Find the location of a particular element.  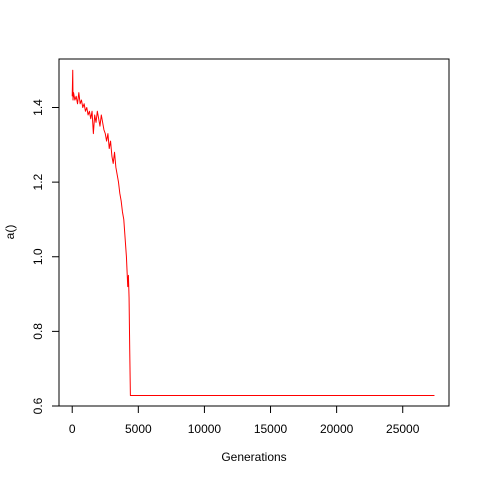

y-axis-title: a() is located at coordinates (10, 232).